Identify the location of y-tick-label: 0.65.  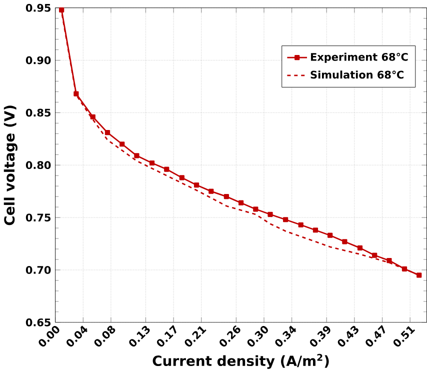
(38, 322).